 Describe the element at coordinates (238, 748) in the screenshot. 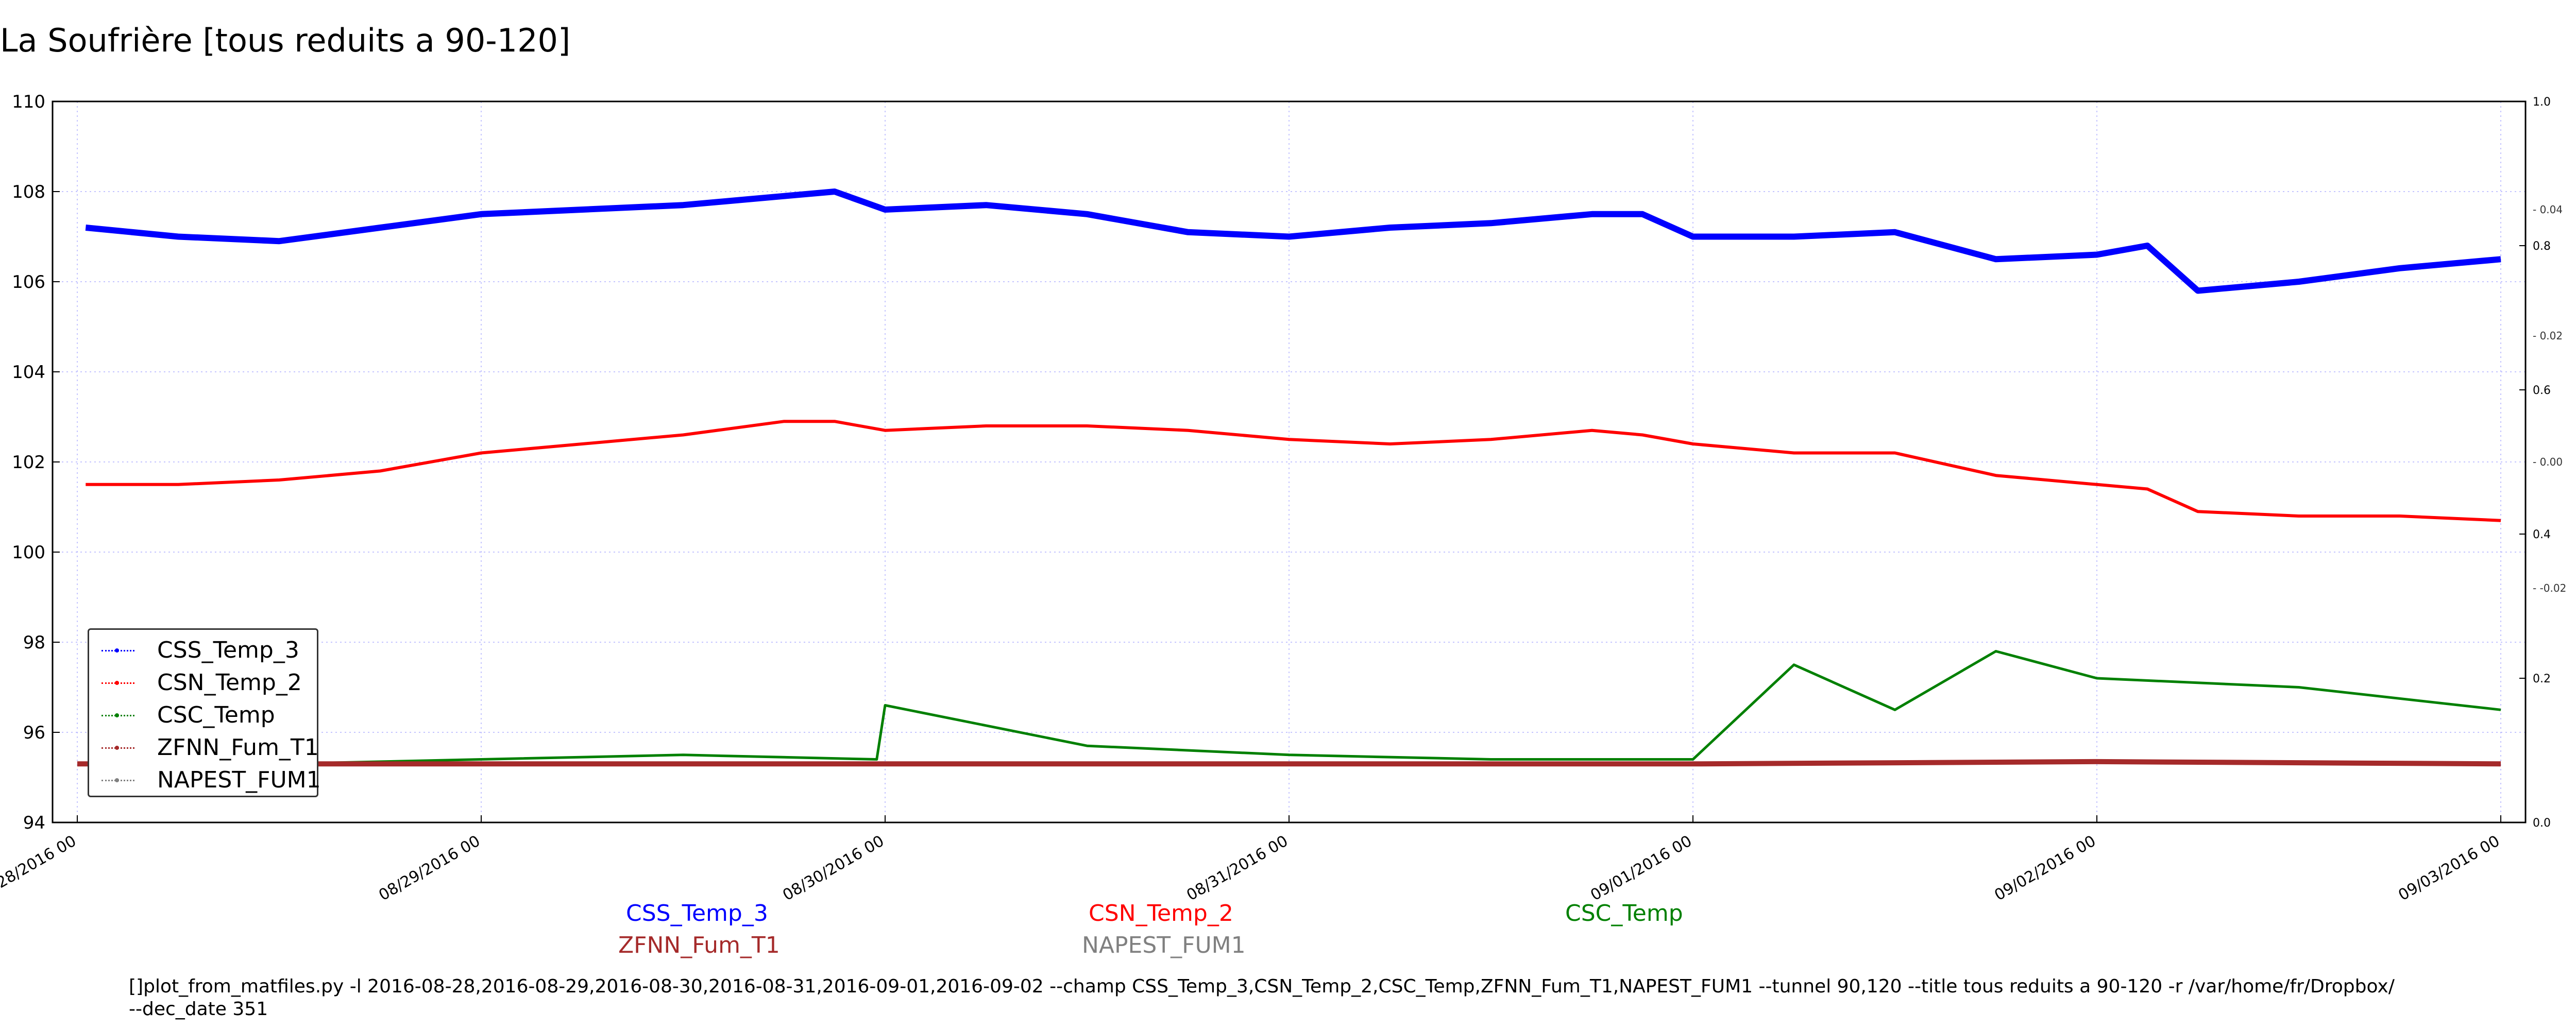

I see `legend-label: ZFNN_Fum_T1` at that location.